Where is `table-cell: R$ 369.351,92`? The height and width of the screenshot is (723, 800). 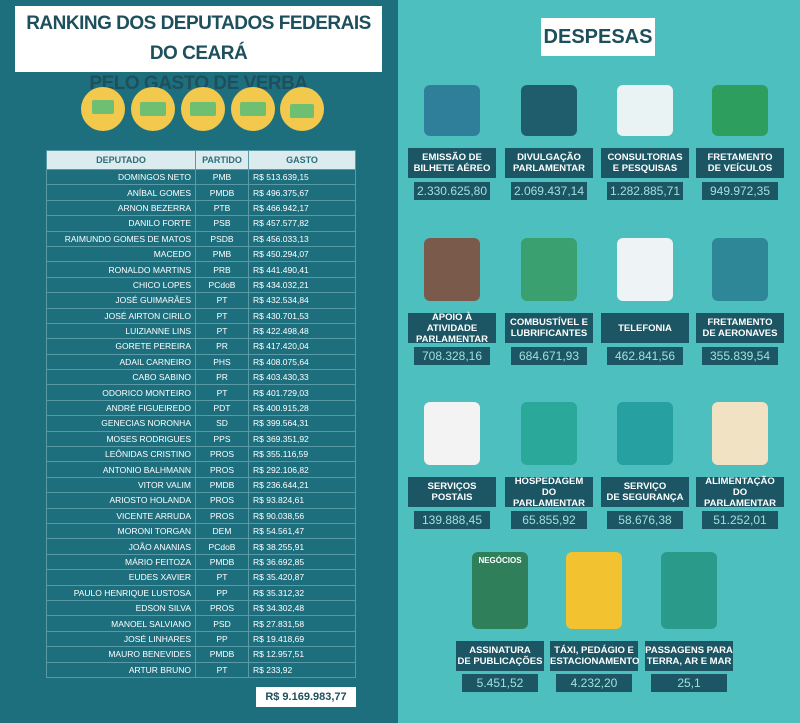
table-cell: R$ 369.351,92 is located at coordinates (302, 439).